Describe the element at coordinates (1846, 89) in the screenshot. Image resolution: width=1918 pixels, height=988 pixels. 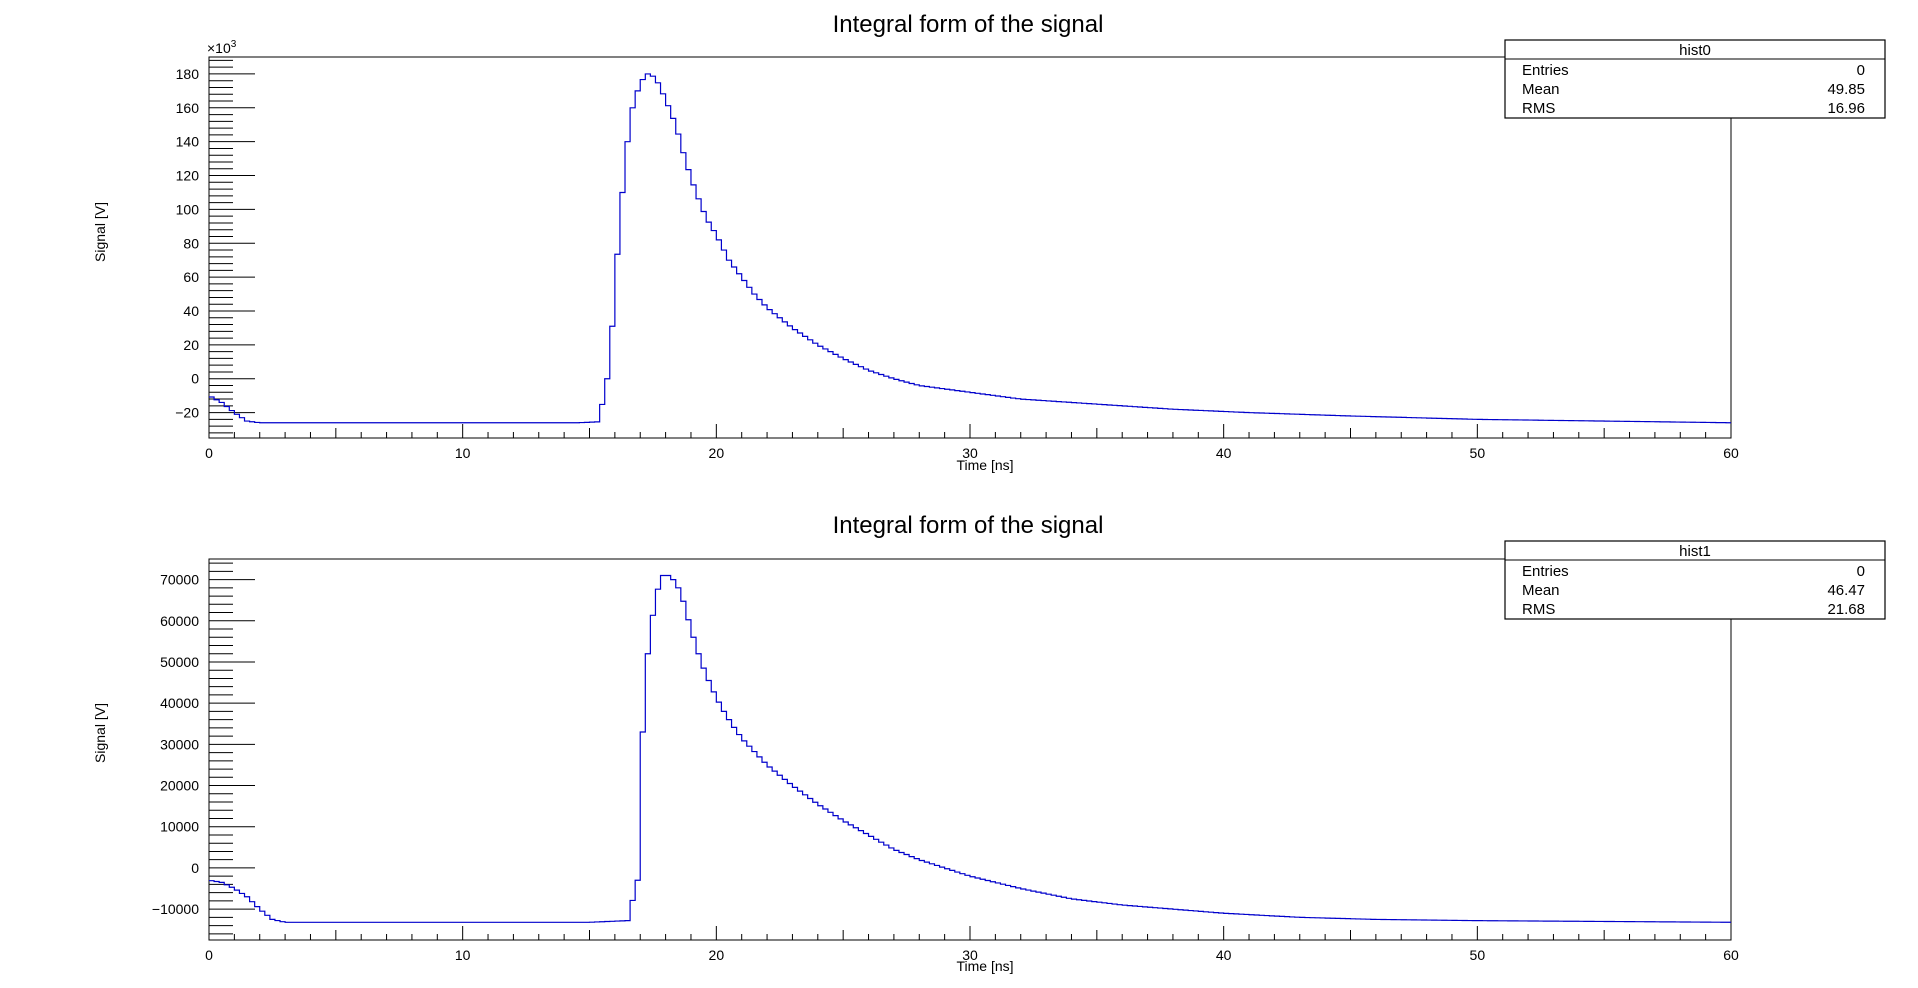
I see `stats-mean-value: 49.85` at that location.